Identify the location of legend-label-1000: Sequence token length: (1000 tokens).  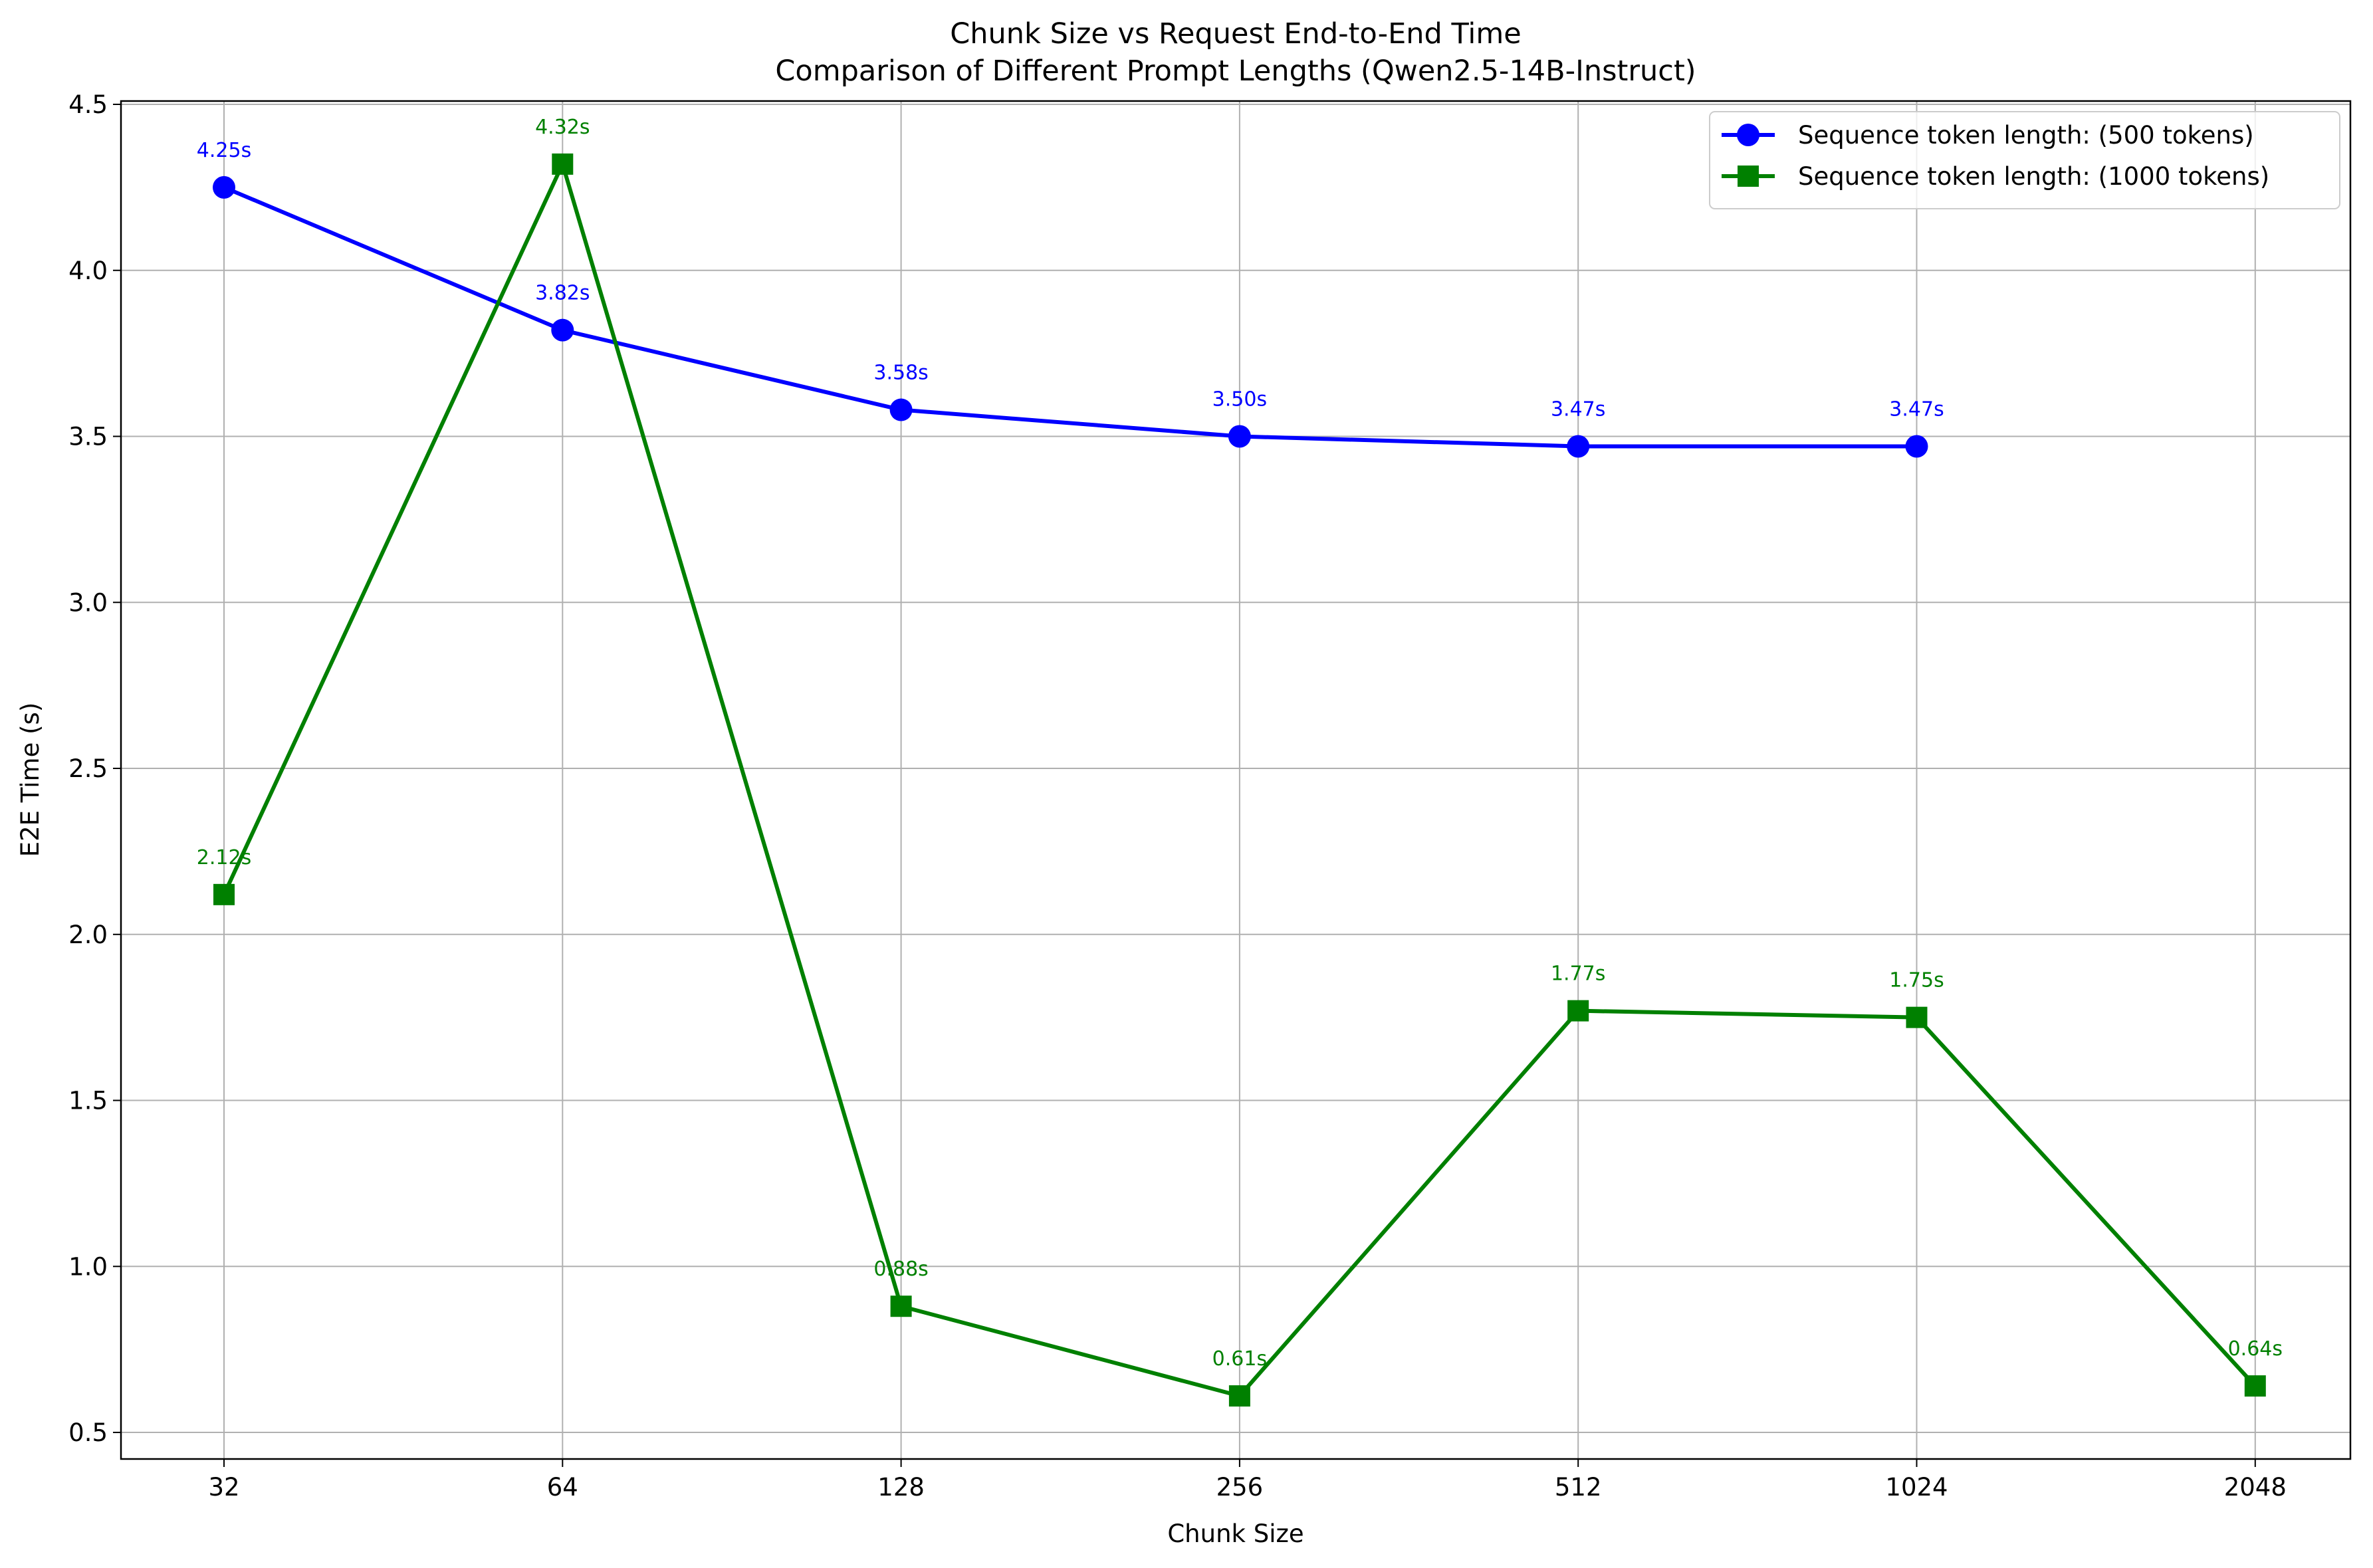
(2033, 176).